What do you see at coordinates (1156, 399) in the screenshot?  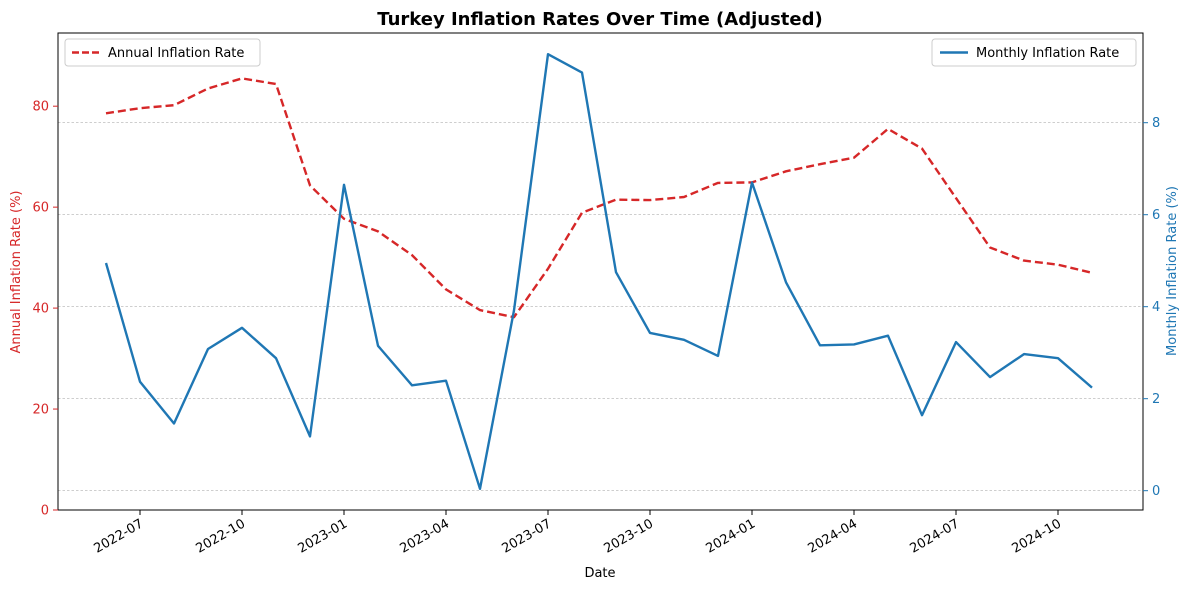 I see `right-y-tick-label-1: 2` at bounding box center [1156, 399].